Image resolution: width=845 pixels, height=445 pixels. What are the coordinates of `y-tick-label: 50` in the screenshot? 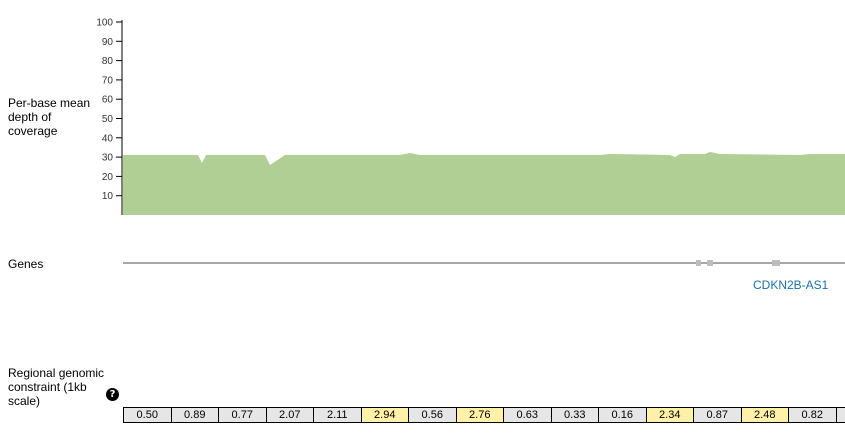 It's located at (108, 119).